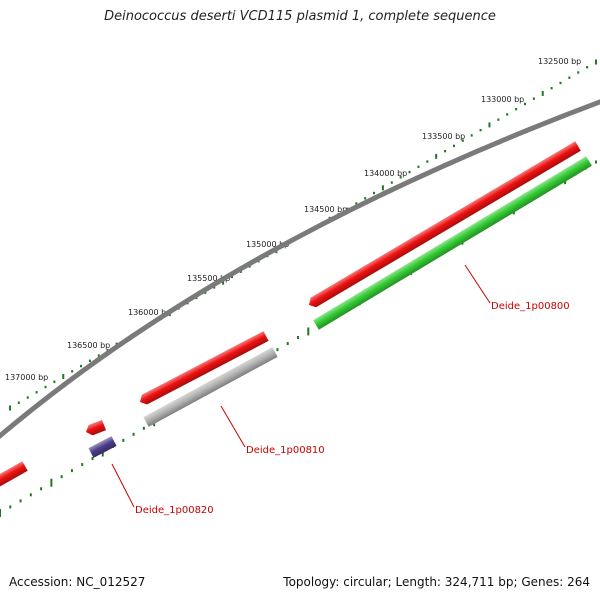 The image size is (600, 600). I want to click on scale-label: 136000 bp, so click(149, 312).